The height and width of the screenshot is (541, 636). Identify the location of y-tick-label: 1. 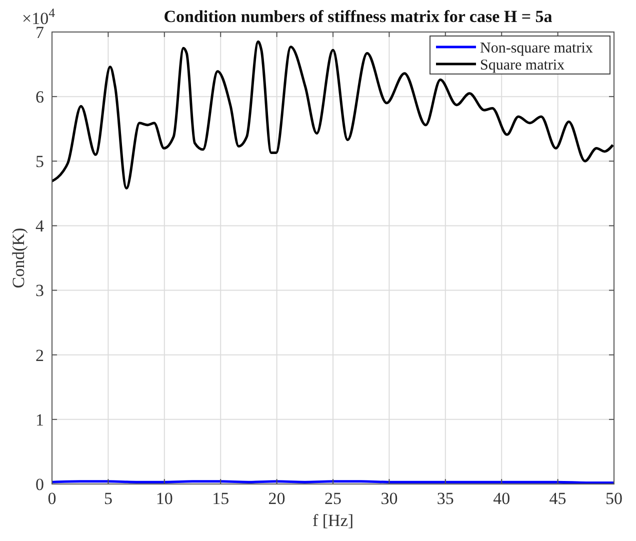
(40, 420).